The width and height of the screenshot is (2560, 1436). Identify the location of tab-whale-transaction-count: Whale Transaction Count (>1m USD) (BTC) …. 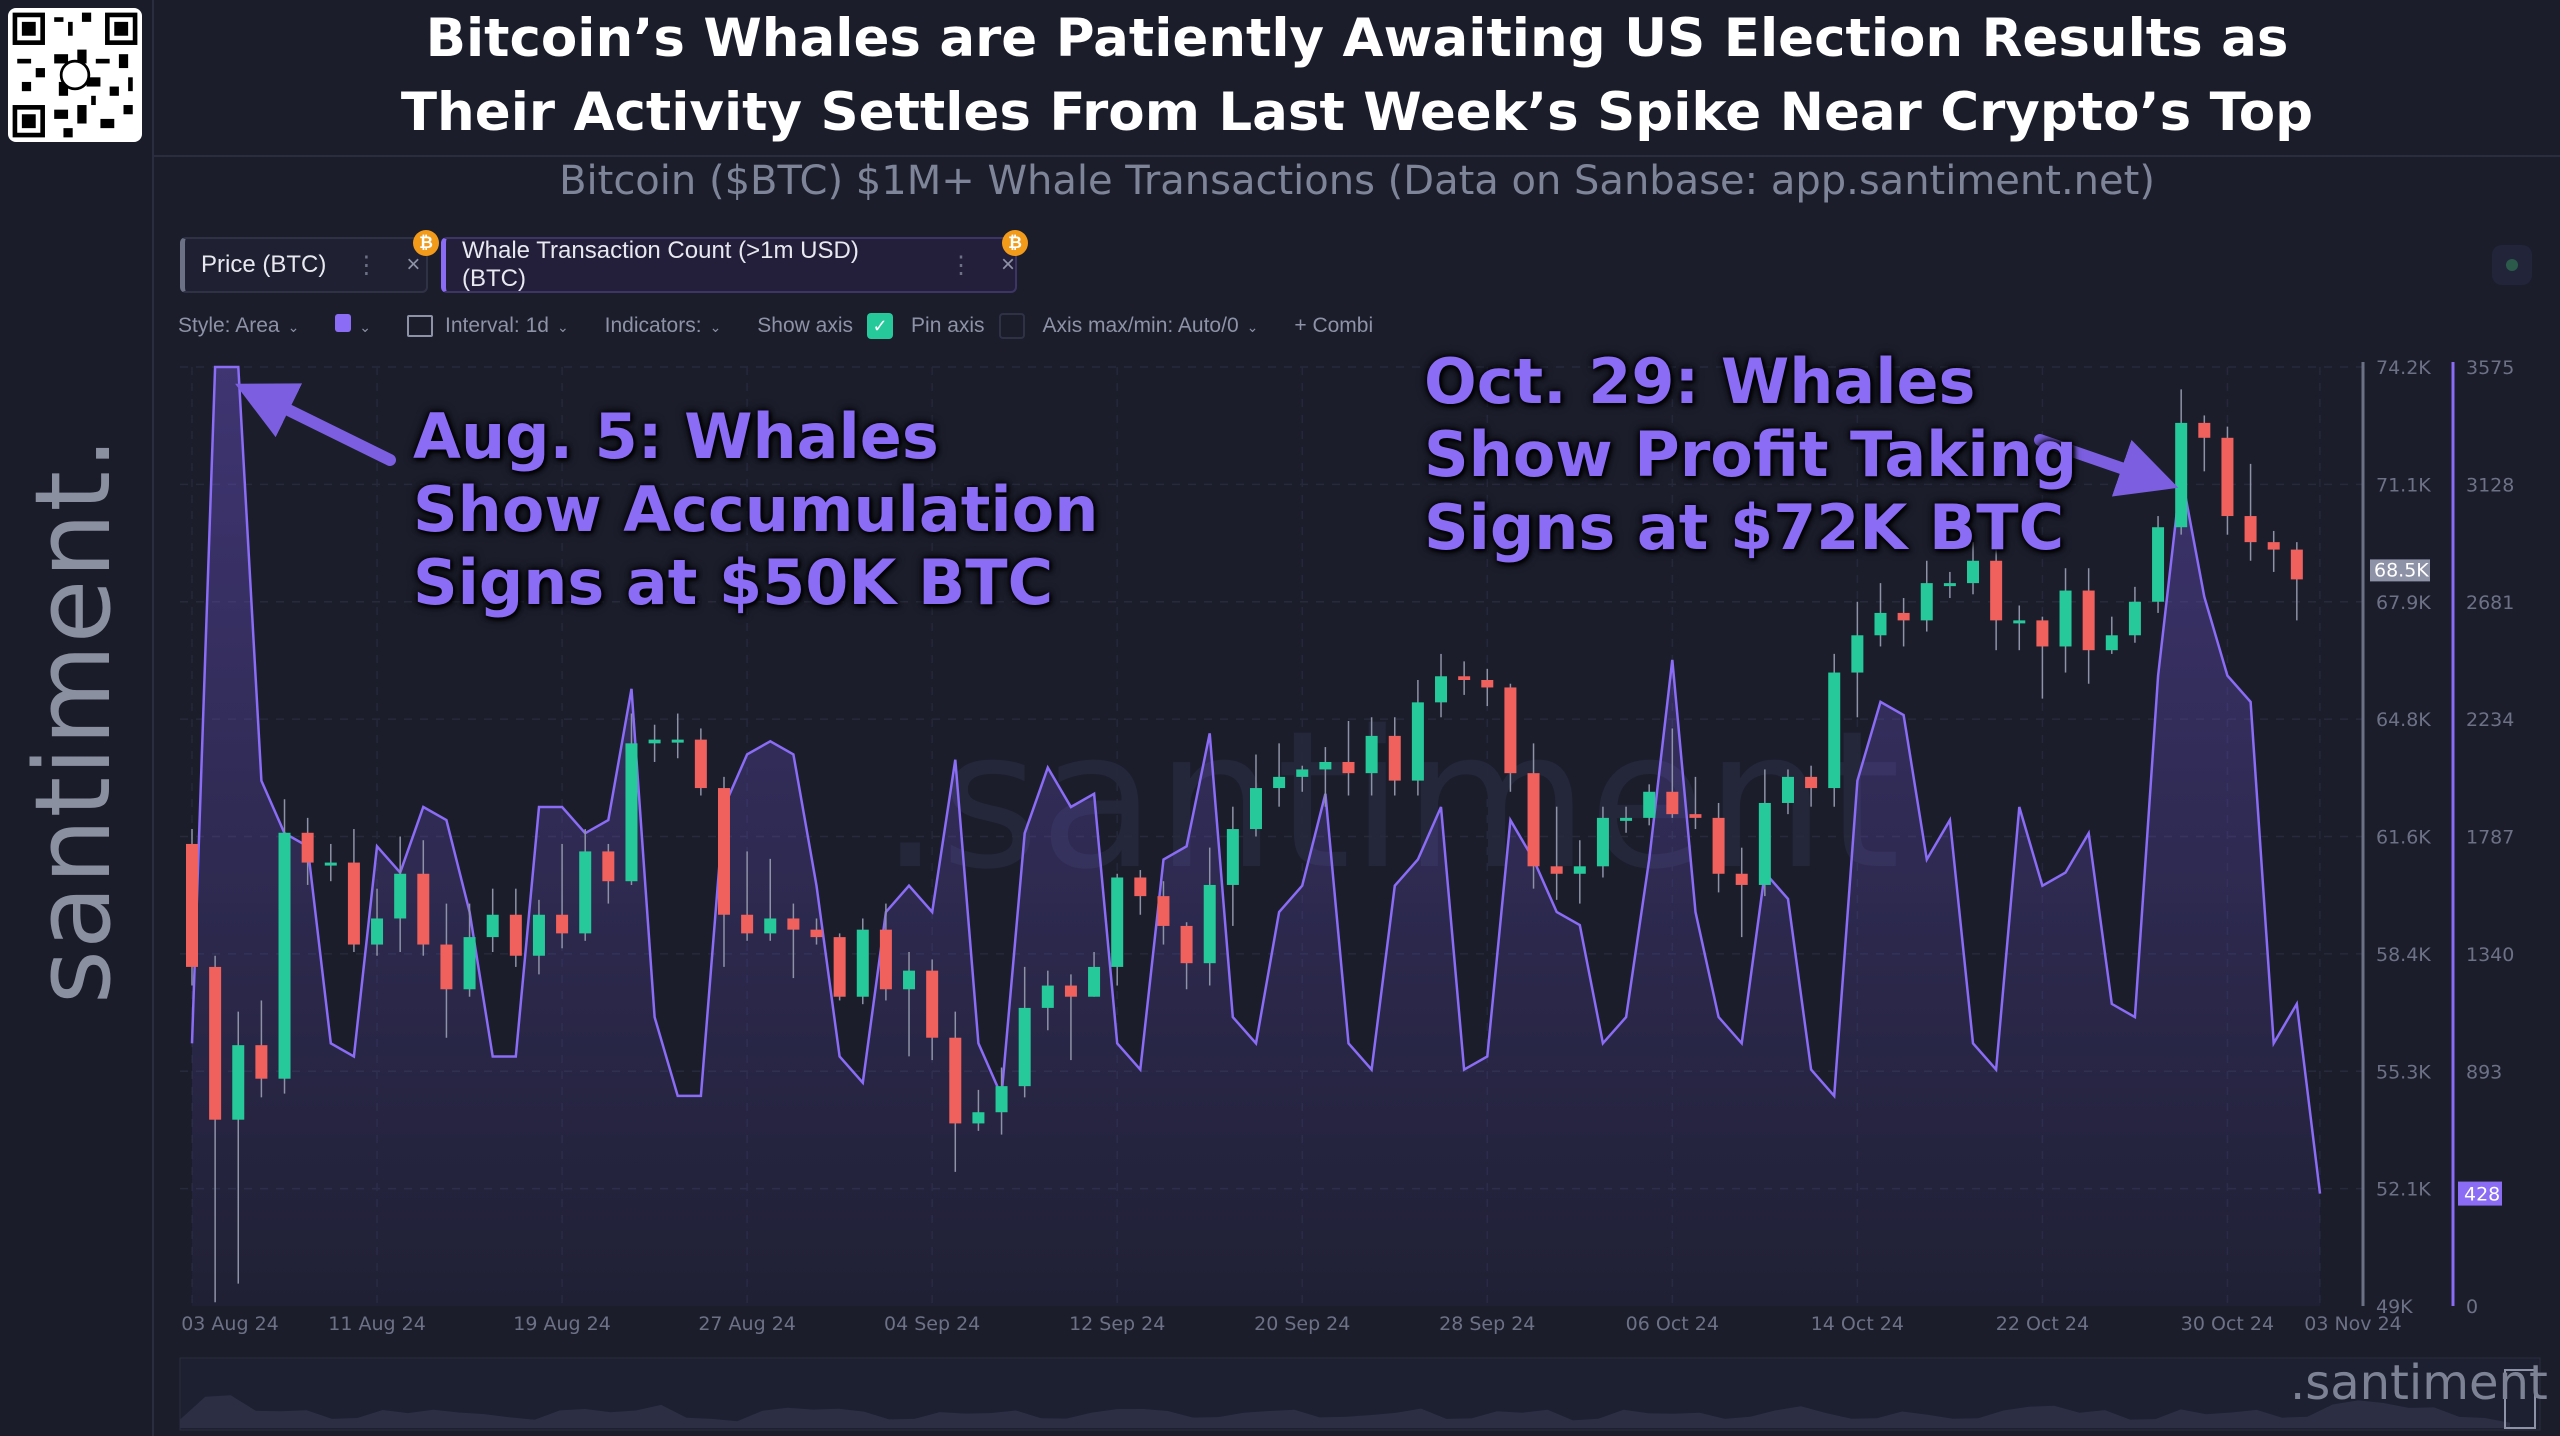
(729, 265).